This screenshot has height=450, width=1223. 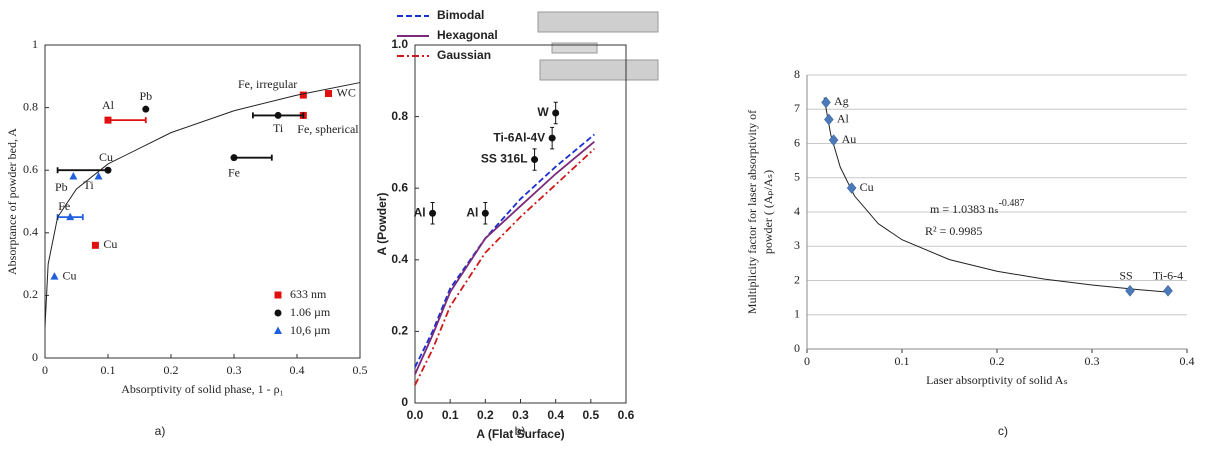 What do you see at coordinates (160, 431) in the screenshot?
I see `panel-label: a)` at bounding box center [160, 431].